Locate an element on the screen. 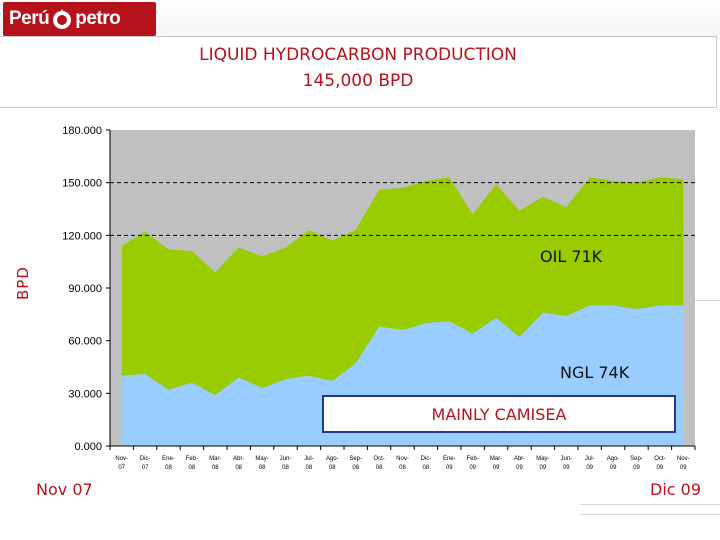 The image size is (720, 540). x-tick-label: May-09 is located at coordinates (542, 463).